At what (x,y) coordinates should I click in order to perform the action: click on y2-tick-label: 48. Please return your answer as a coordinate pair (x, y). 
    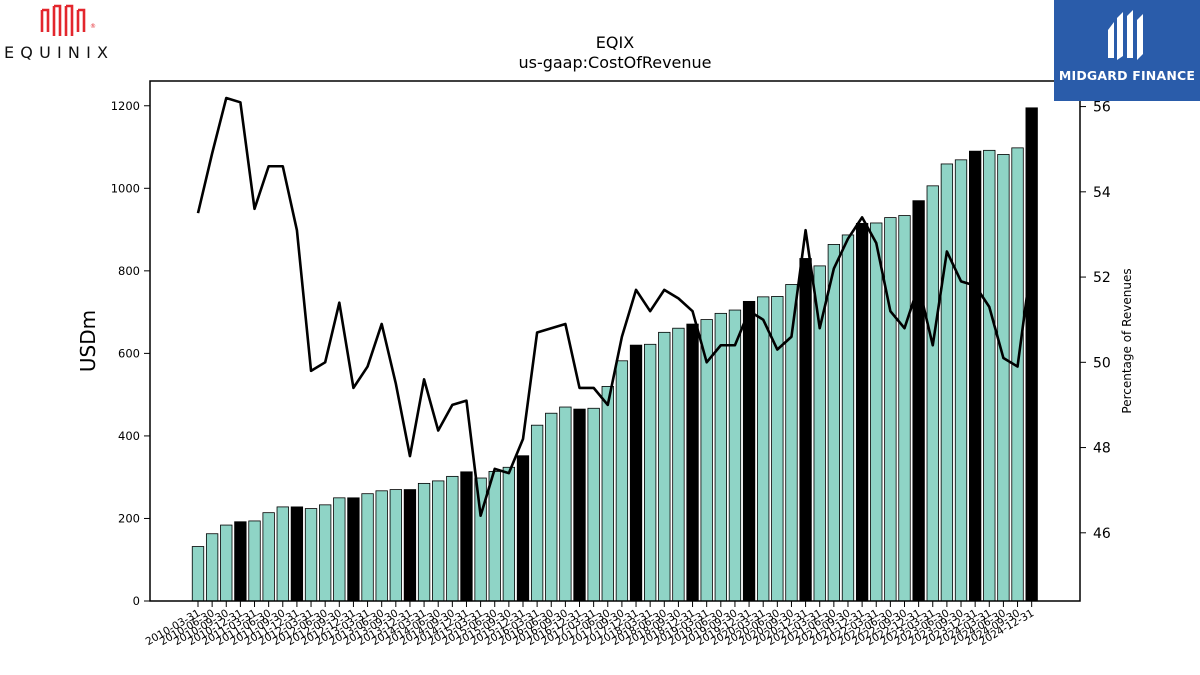
    Looking at the image, I should click on (1102, 449).